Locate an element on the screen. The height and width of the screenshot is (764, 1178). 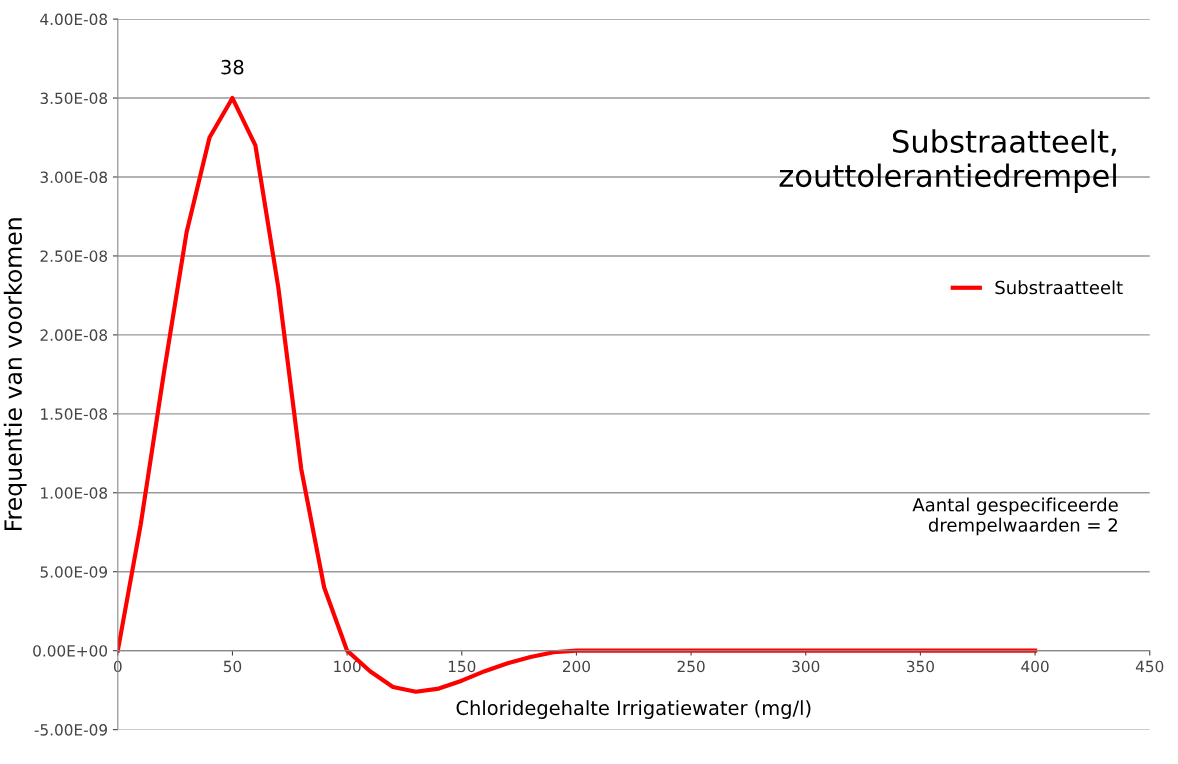
y-tick-label: 4.00E-08 is located at coordinates (74, 19).